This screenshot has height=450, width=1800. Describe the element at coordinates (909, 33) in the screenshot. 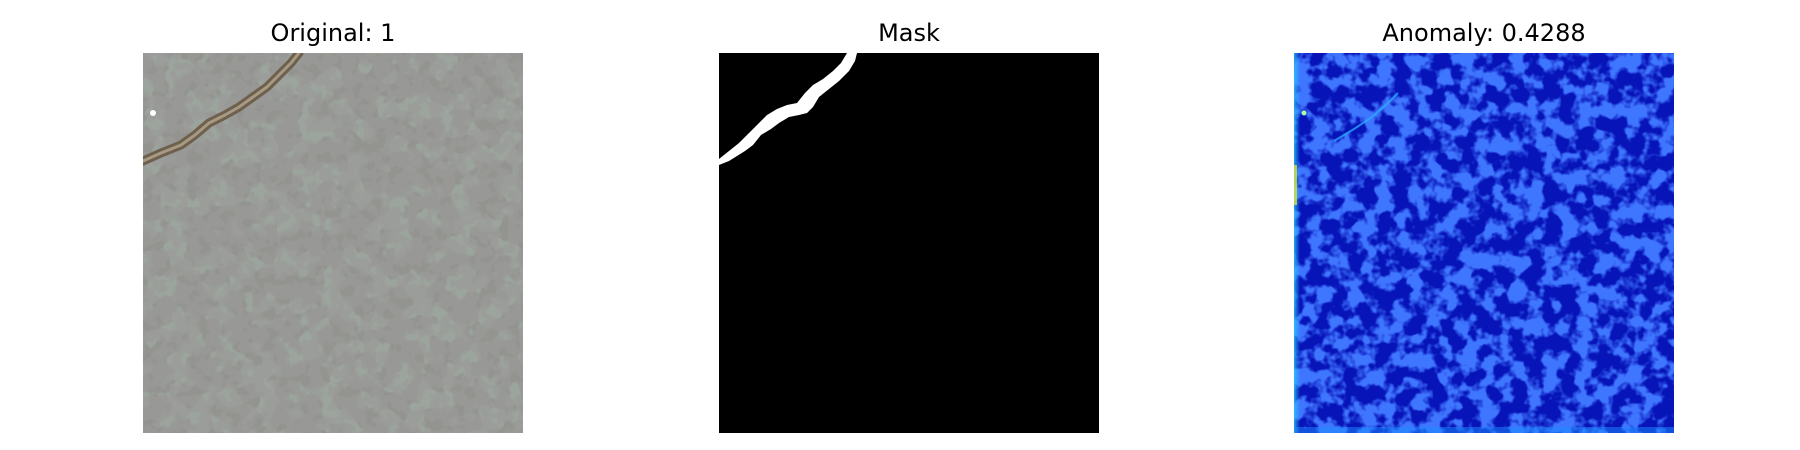

I see `mask-title: Mask` at that location.